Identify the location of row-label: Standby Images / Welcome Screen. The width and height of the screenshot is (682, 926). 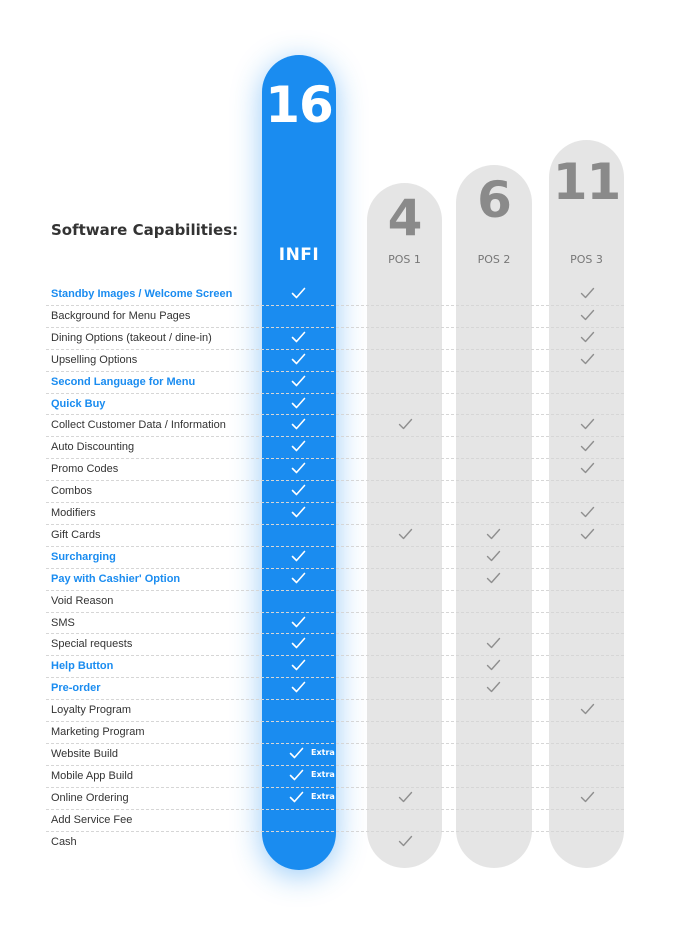
(142, 294).